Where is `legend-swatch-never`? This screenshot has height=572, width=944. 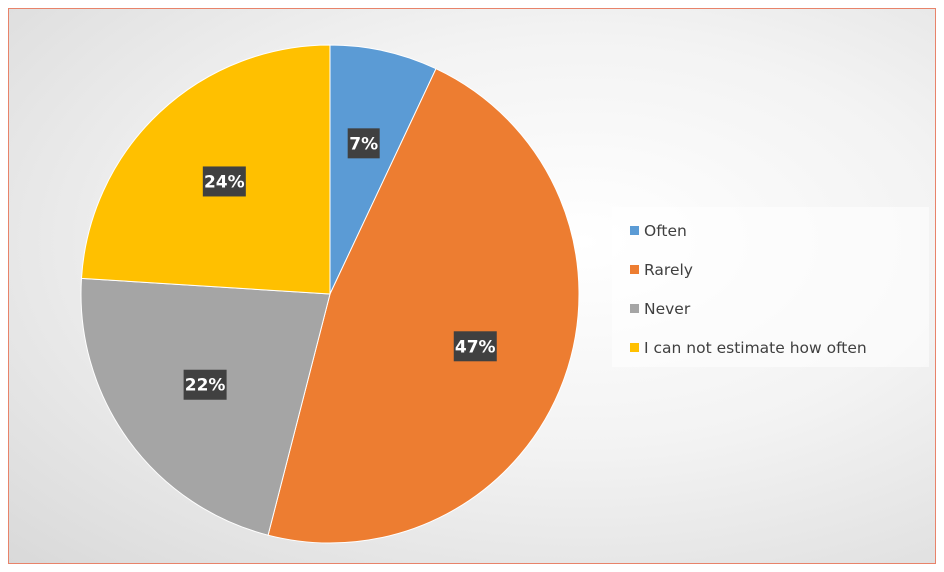 legend-swatch-never is located at coordinates (634, 308).